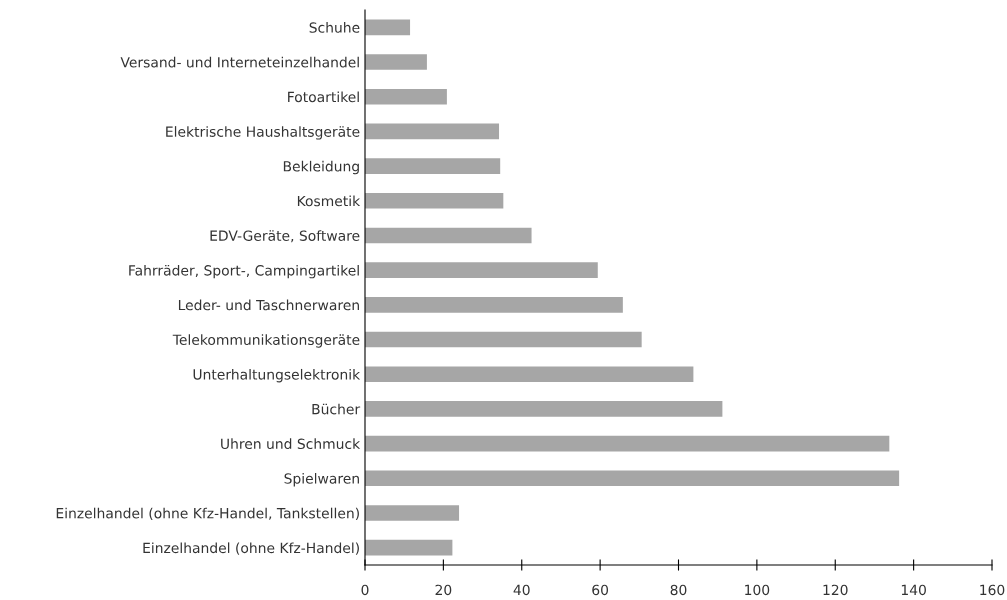 The image size is (1007, 600). Describe the element at coordinates (757, 590) in the screenshot. I see `x-tick-label: 100` at that location.